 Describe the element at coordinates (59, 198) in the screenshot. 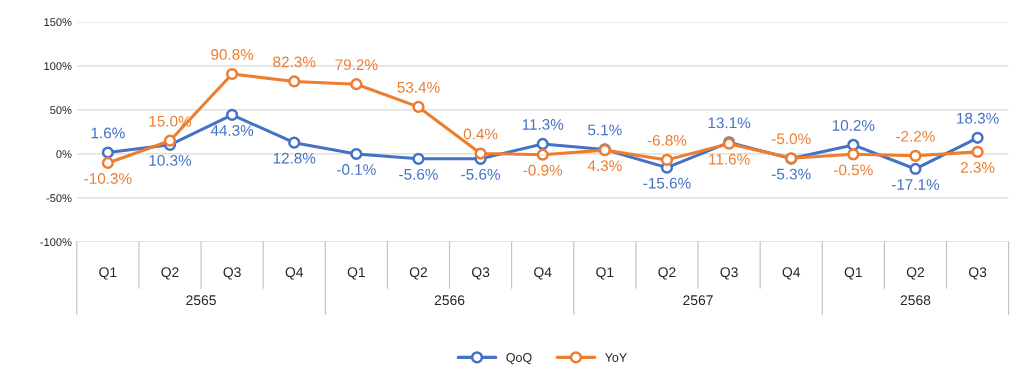

I see `y-tick-label: -50%` at that location.